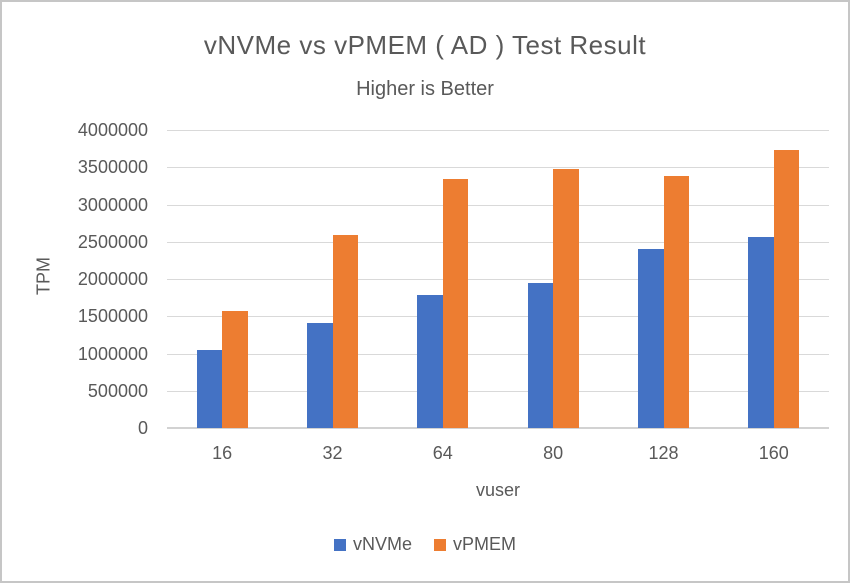  I want to click on x-tick-label-160: 160, so click(773, 453).